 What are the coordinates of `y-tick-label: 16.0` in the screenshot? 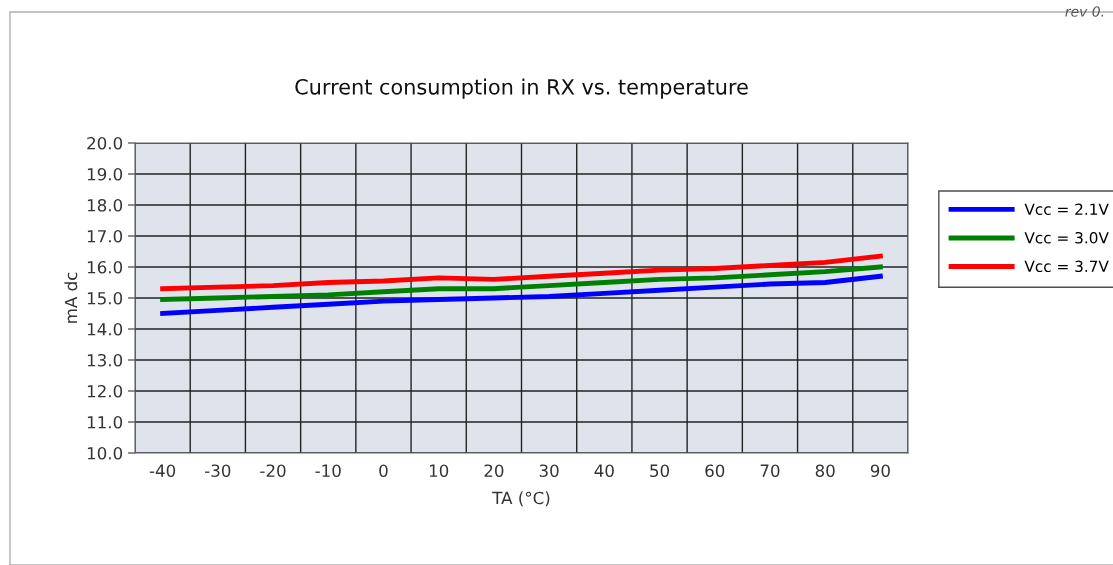 It's located at (105, 267).